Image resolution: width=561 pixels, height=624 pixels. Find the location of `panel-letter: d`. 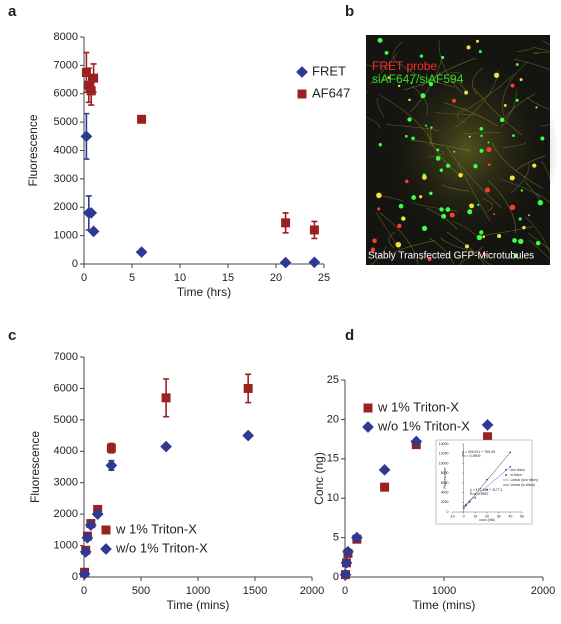

panel-letter: d is located at coordinates (349, 335).